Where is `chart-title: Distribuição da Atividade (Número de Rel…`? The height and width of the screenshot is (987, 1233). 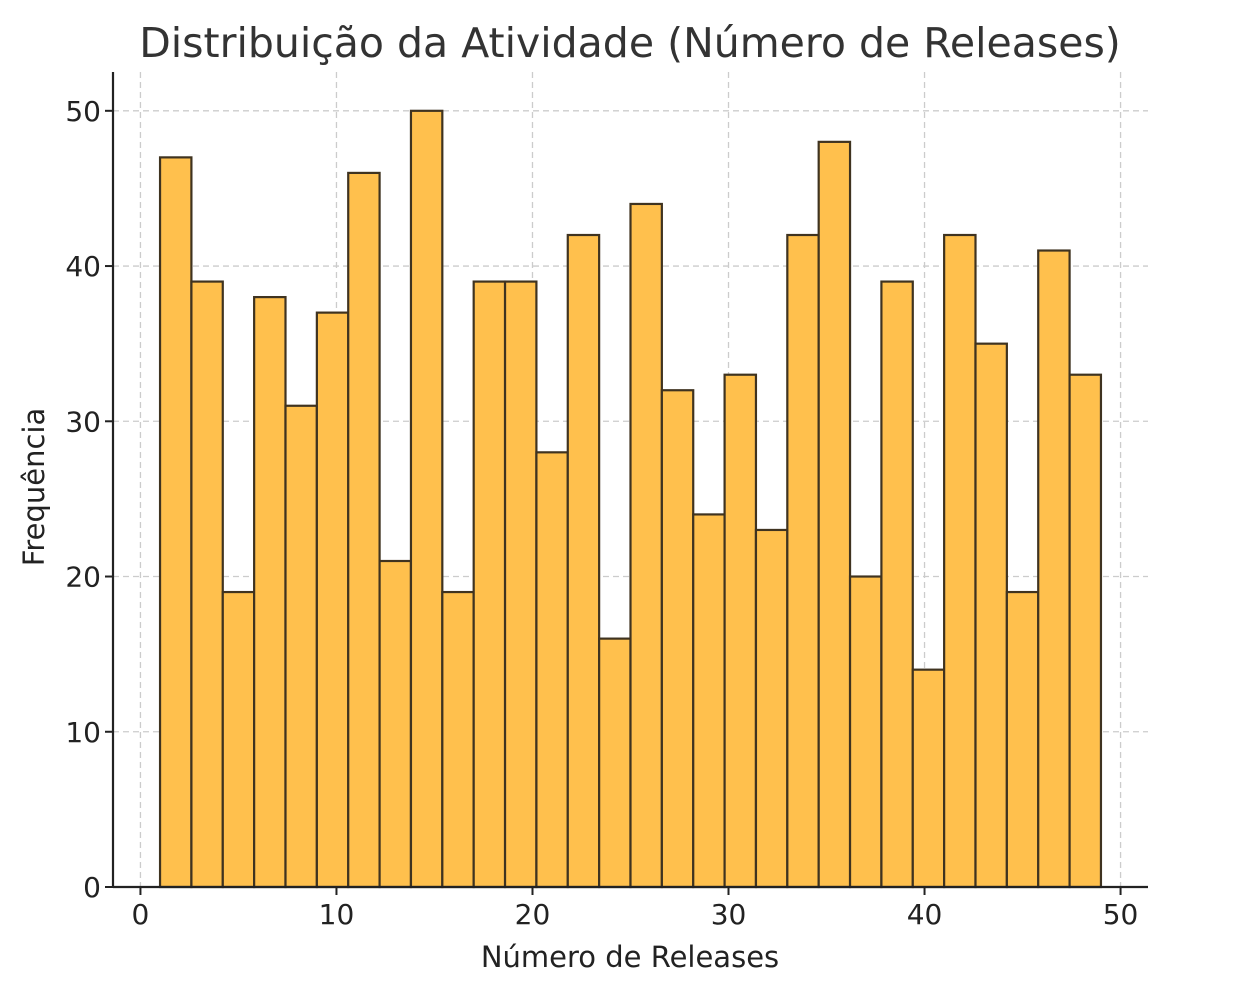
chart-title: Distribuição da Atividade (Número de Rel… is located at coordinates (630, 43).